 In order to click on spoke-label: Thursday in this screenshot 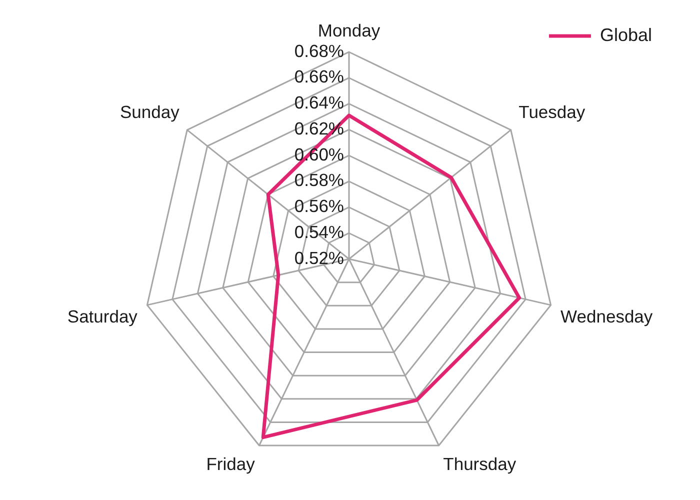, I will do `click(479, 464)`.